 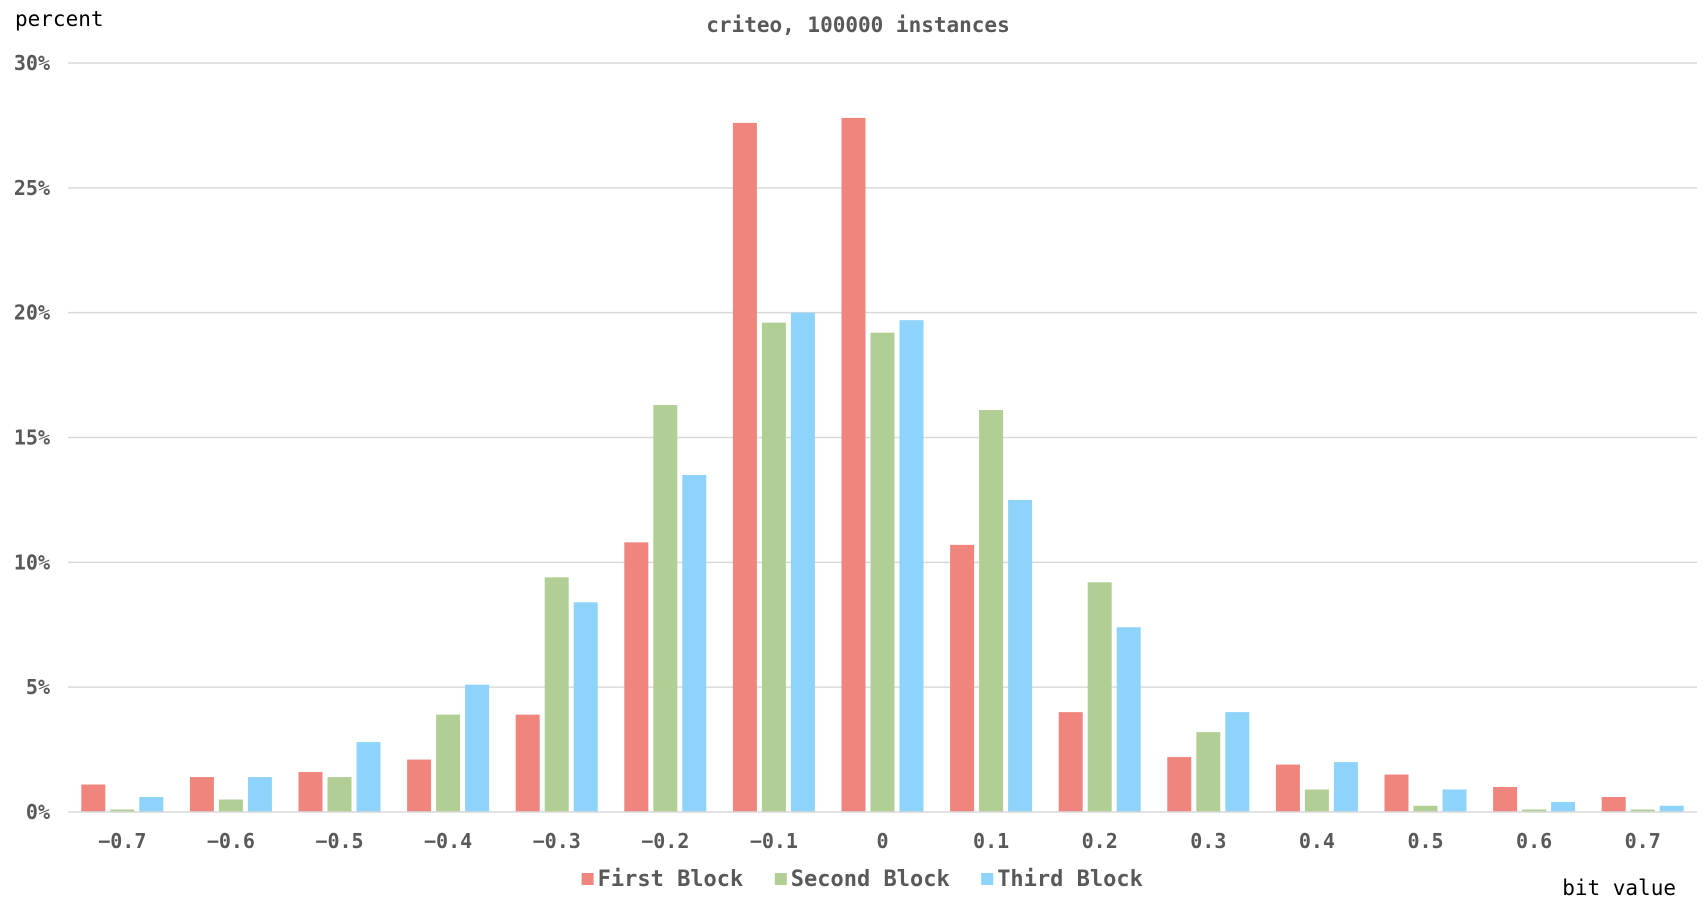 What do you see at coordinates (671, 879) in the screenshot?
I see `legend-label: First Block` at bounding box center [671, 879].